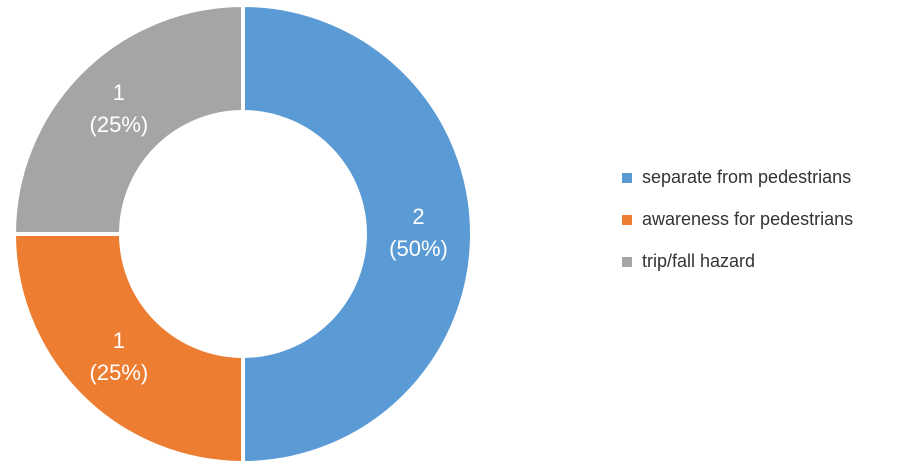  What do you see at coordinates (627, 261) in the screenshot?
I see `legend-swatch-gray` at bounding box center [627, 261].